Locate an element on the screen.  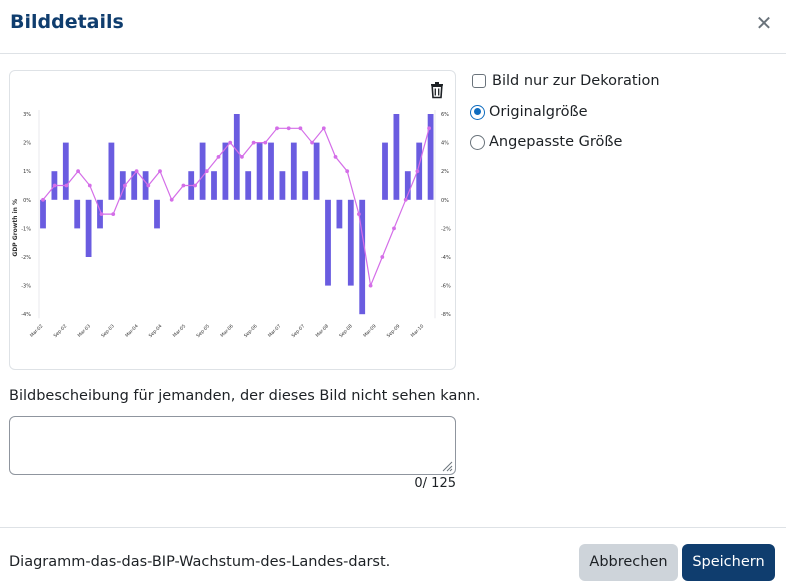
x-tick-label: Mar-04 is located at coordinates (132, 331).